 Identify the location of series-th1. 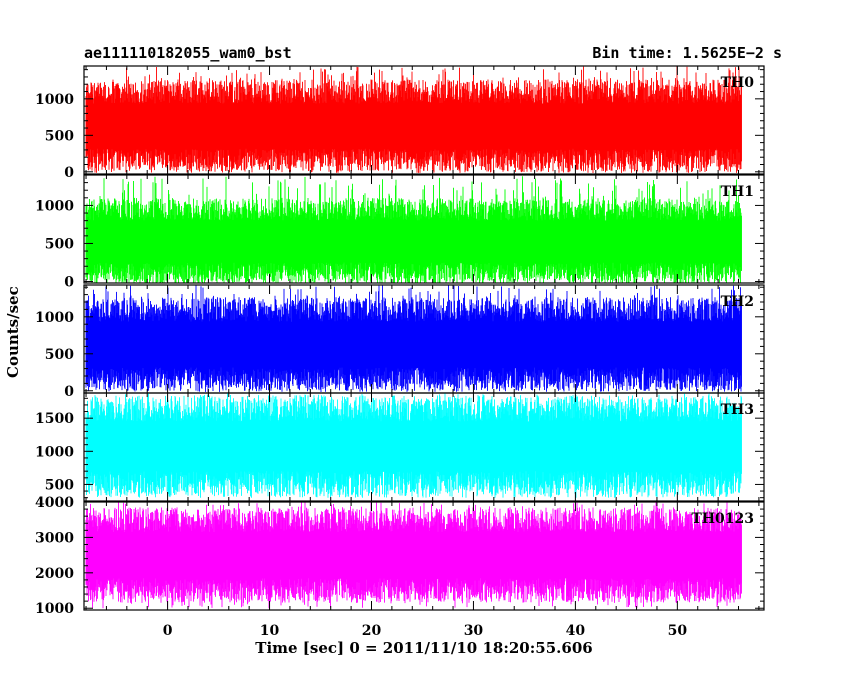
(413, 229).